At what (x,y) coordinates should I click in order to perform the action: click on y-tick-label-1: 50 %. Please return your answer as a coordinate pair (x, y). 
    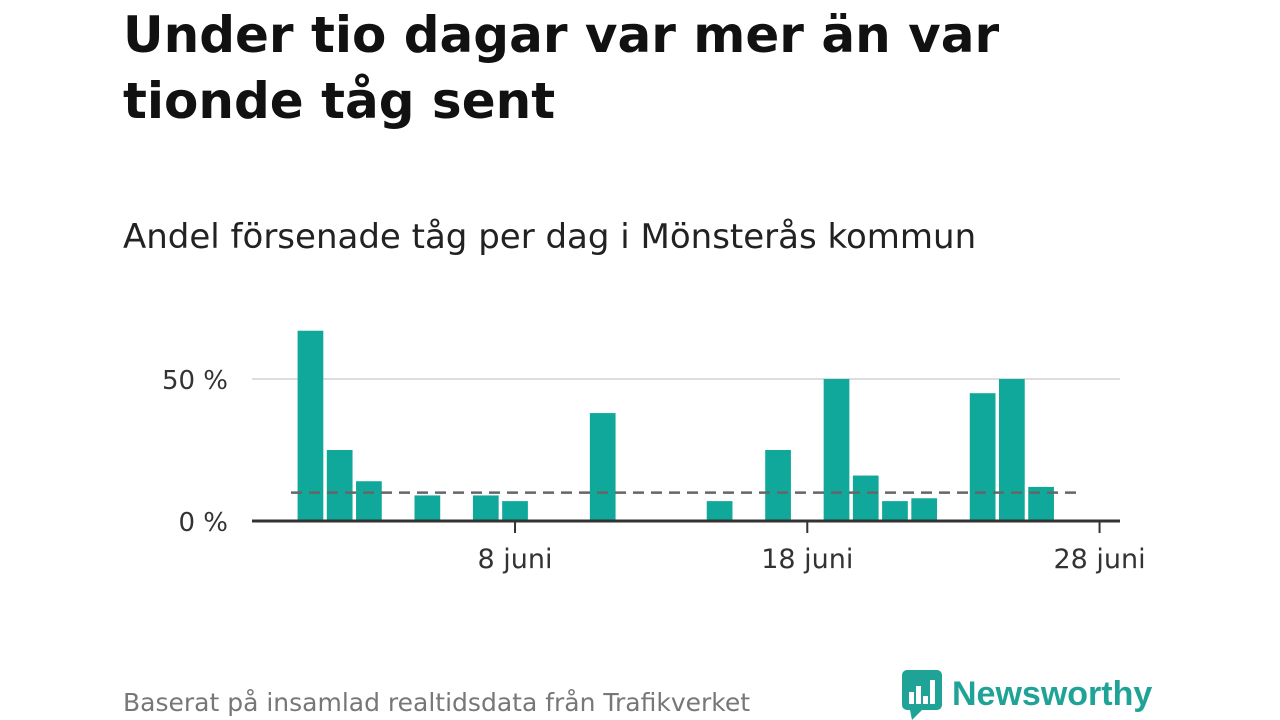
    Looking at the image, I should click on (195, 381).